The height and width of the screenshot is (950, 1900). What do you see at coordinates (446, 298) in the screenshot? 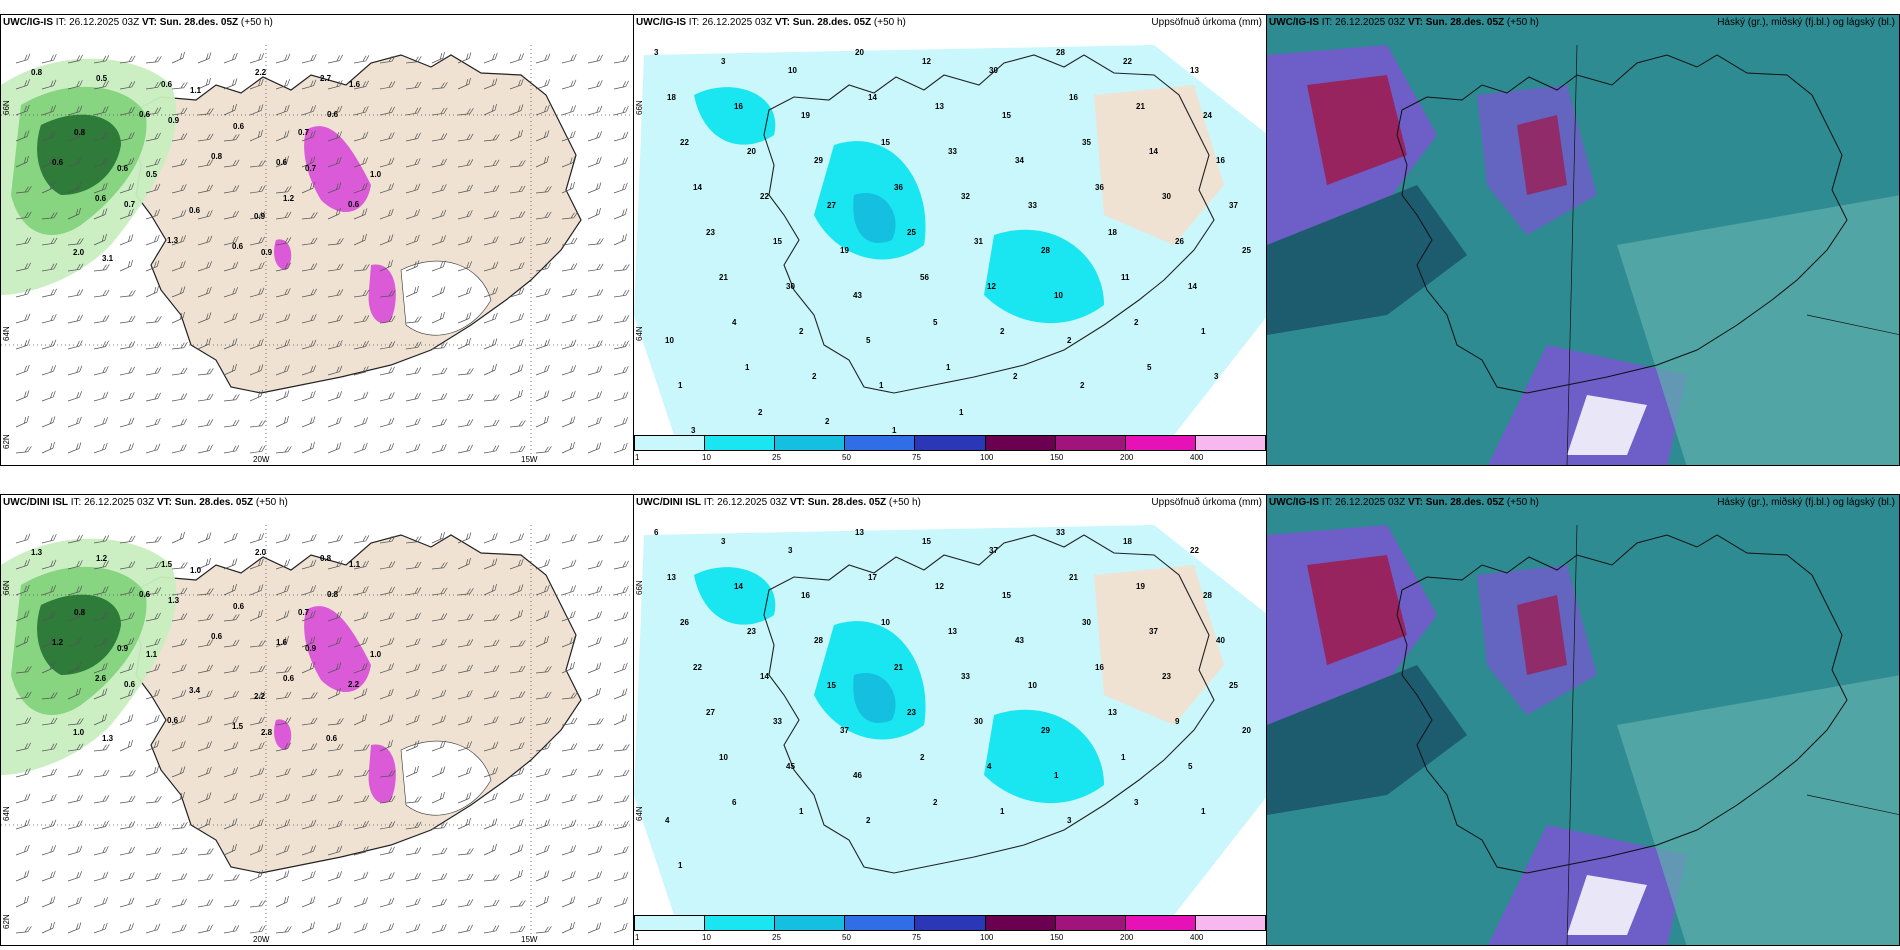
I see `glacier` at bounding box center [446, 298].